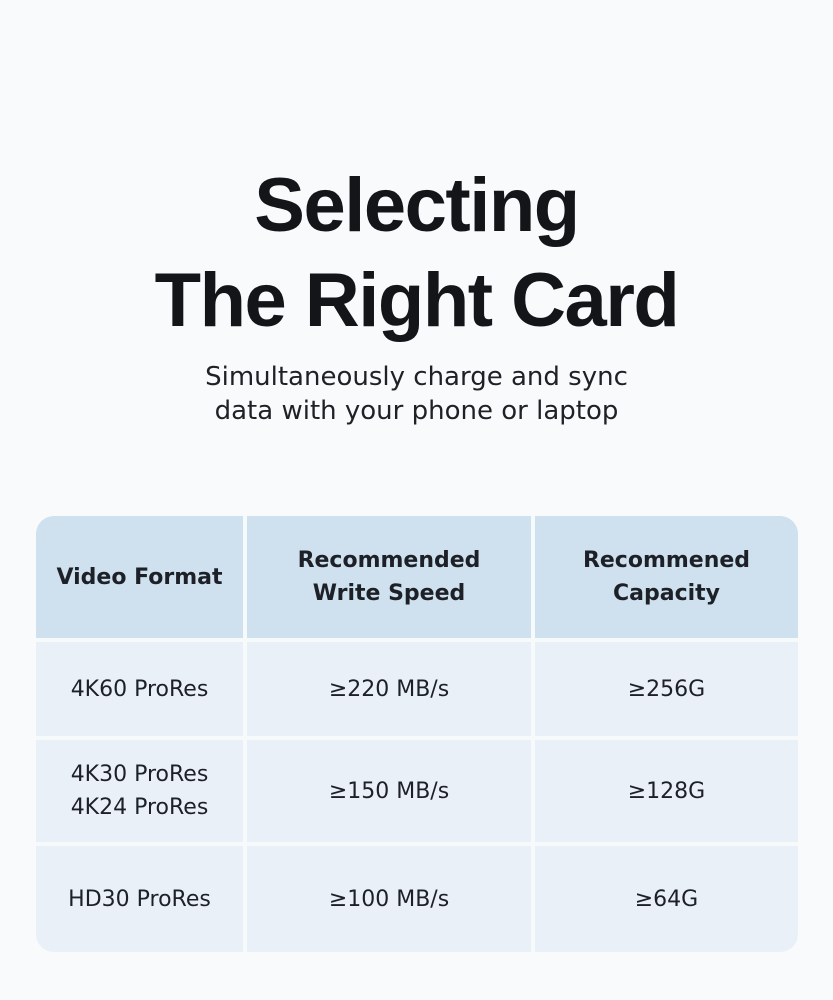  I want to click on capacity-value: ≥64G, so click(666, 899).